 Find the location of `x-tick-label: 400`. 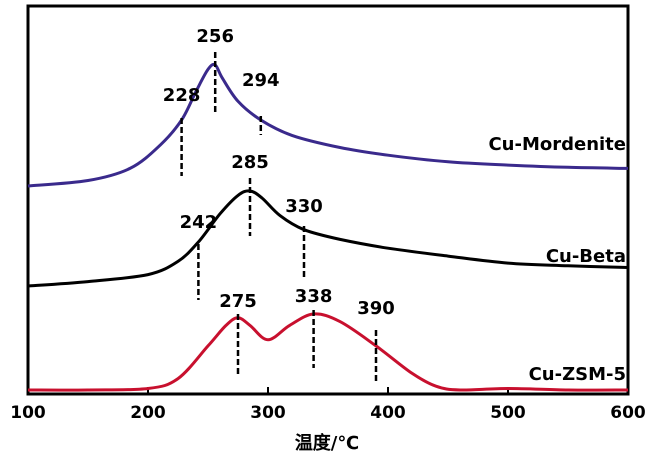

x-tick-label: 400 is located at coordinates (388, 413).